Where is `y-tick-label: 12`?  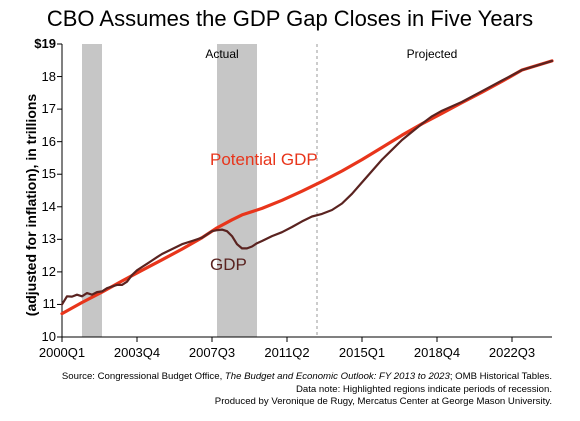
y-tick-label: 12 is located at coordinates (48, 271).